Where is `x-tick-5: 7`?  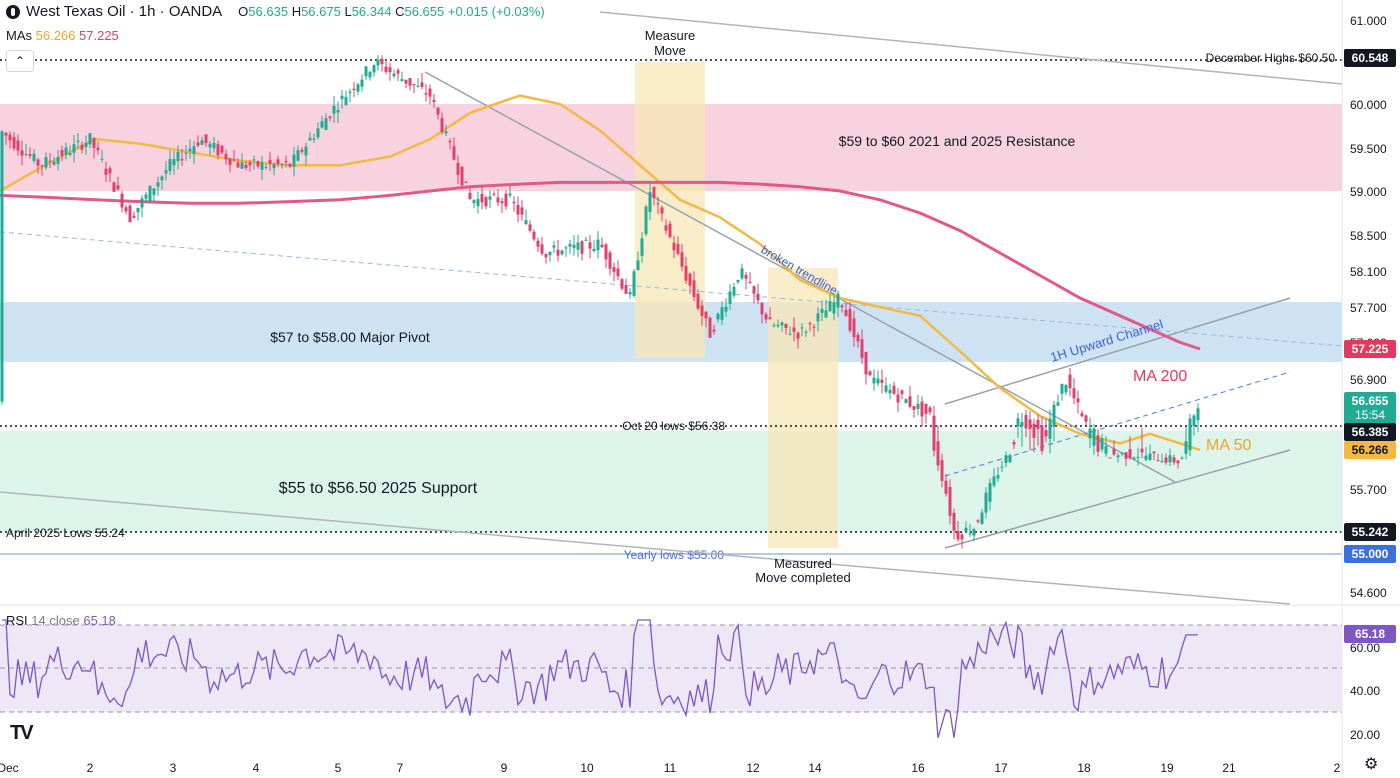 x-tick-5: 7 is located at coordinates (400, 768).